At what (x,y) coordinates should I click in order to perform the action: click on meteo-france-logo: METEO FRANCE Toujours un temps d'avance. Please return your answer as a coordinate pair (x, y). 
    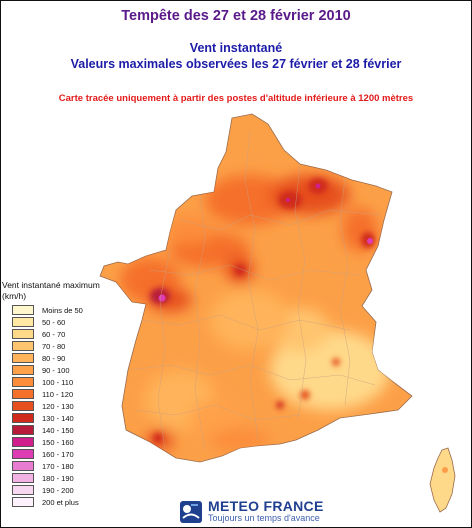
    Looking at the image, I should click on (252, 511).